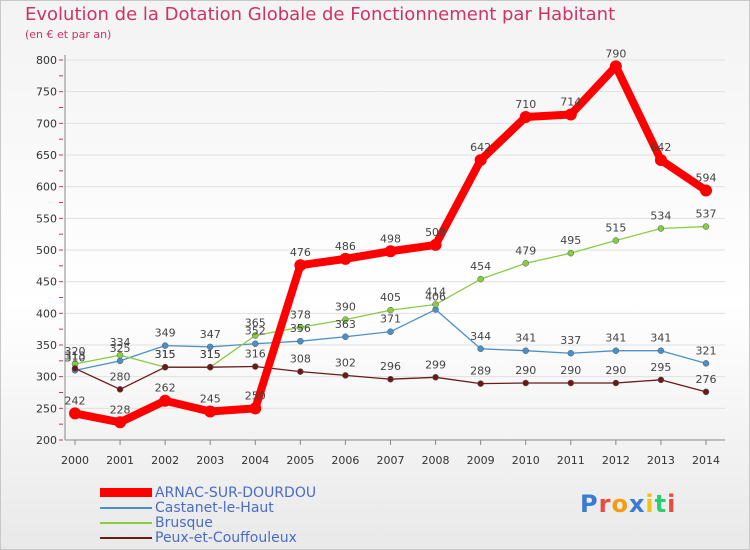 The width and height of the screenshot is (750, 550). I want to click on data-label-arnac-sur-dourdou: 714, so click(570, 101).